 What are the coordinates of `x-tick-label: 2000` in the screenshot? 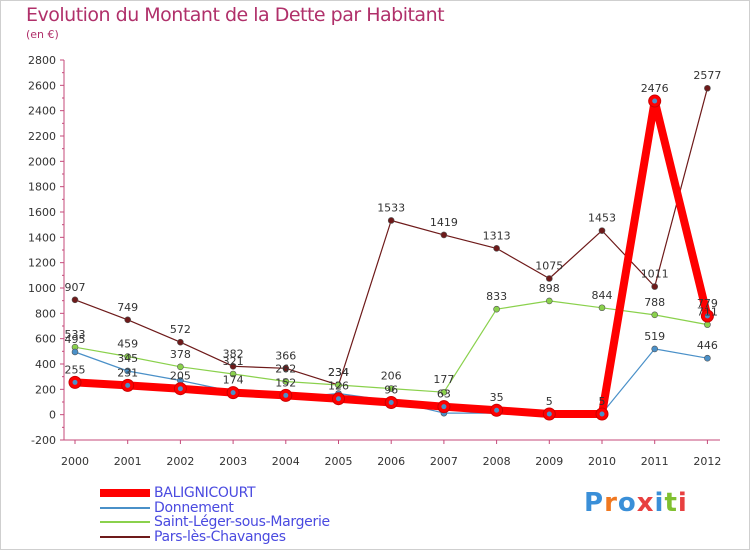 It's located at (75, 461).